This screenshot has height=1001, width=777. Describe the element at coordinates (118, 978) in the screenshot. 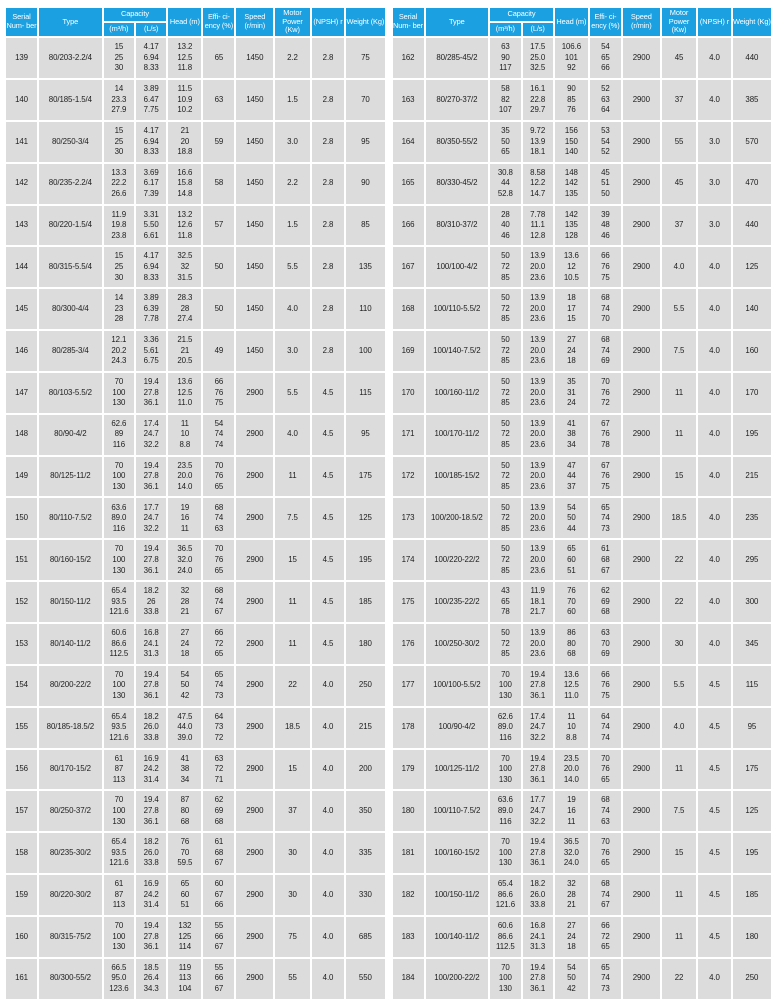

I see `cell-capacity-m3h: 66.5 95.0 123.6` at that location.